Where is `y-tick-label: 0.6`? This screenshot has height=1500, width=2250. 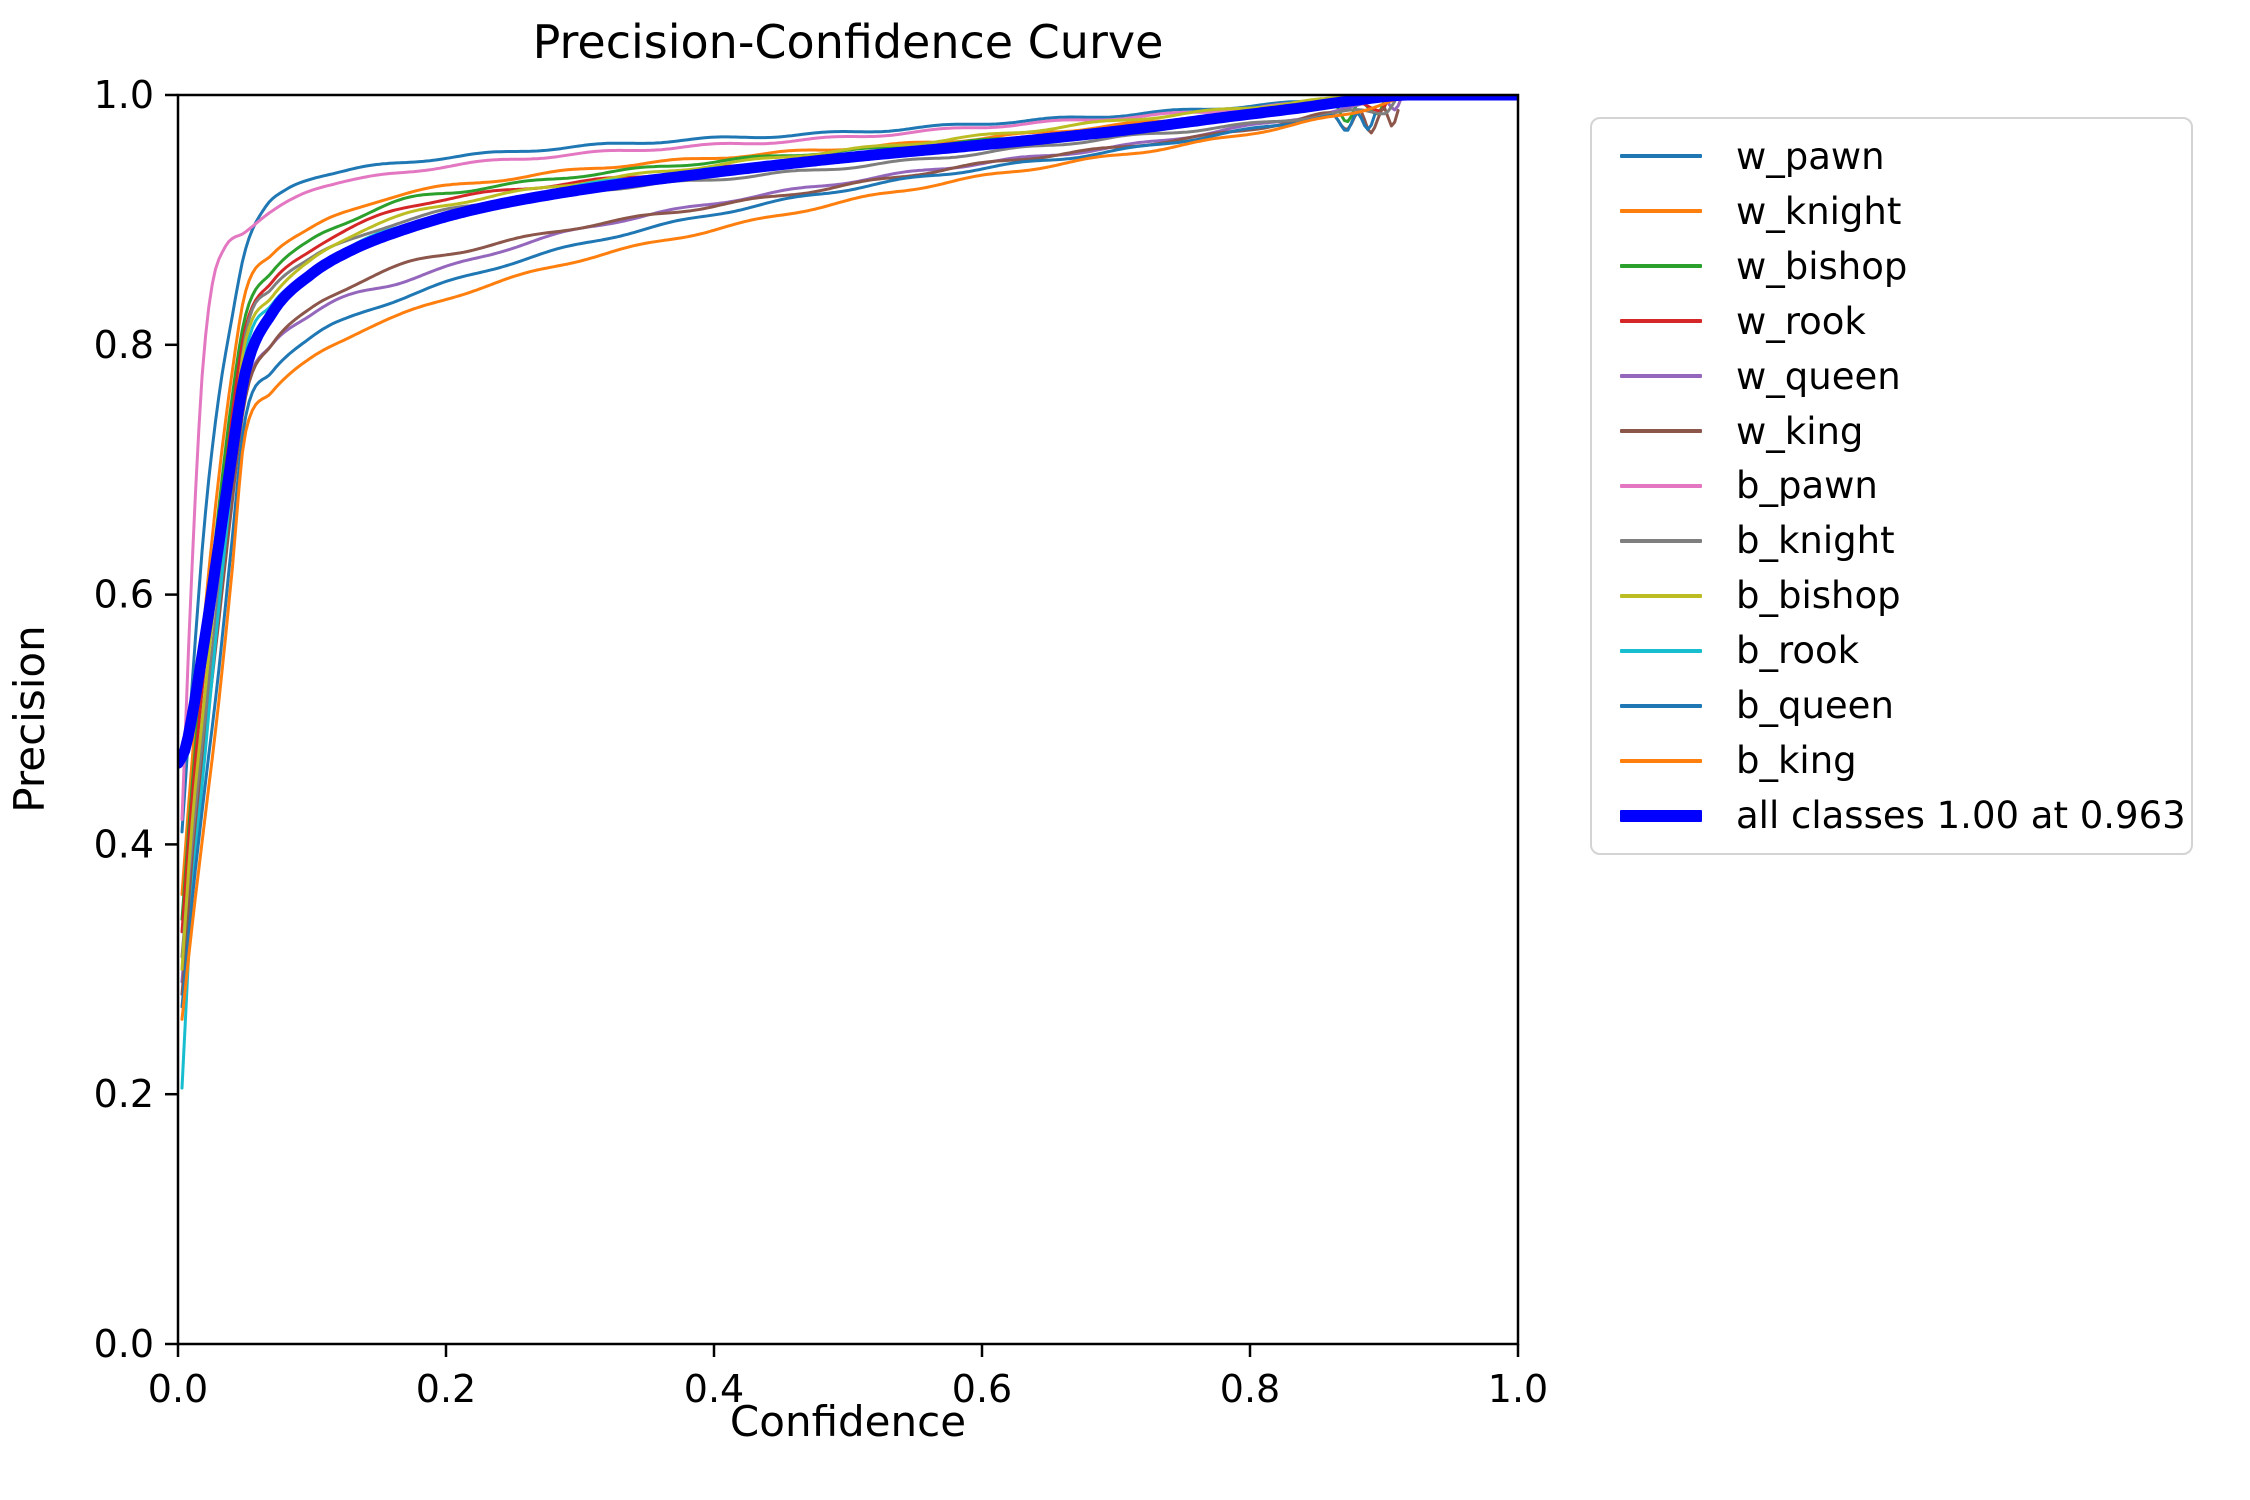 y-tick-label: 0.6 is located at coordinates (124, 595).